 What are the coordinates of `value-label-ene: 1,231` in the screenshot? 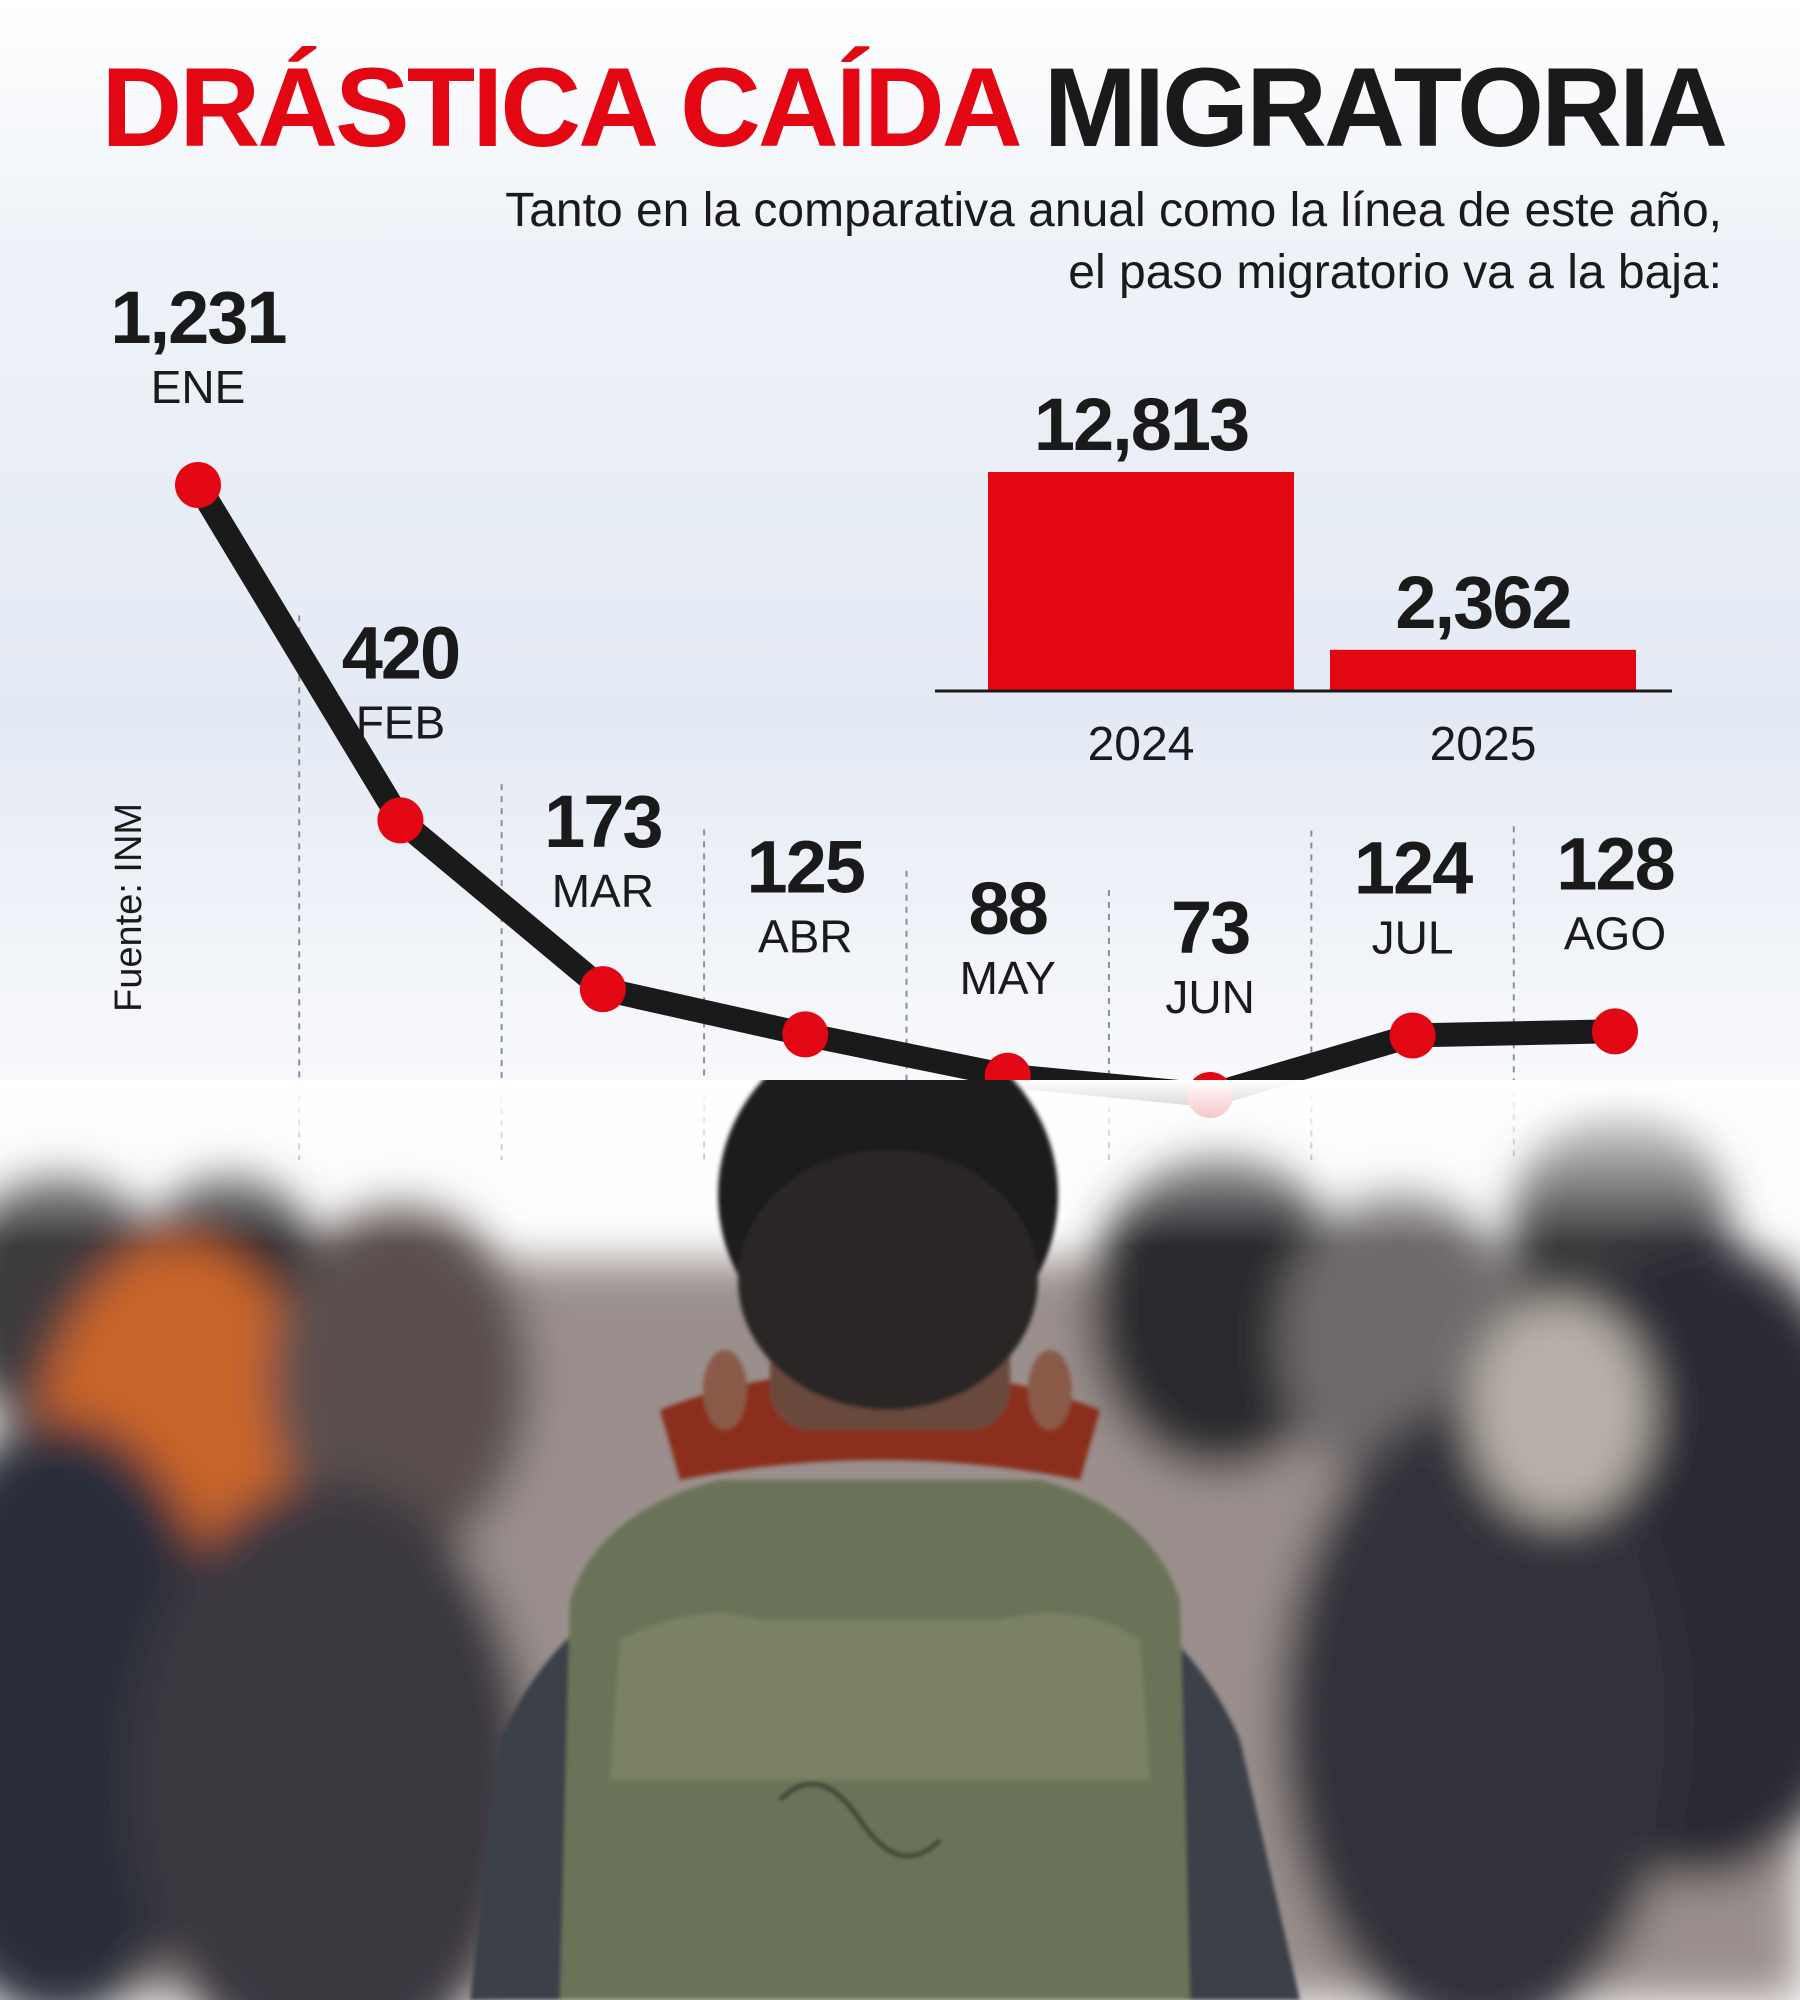 It's located at (198, 317).